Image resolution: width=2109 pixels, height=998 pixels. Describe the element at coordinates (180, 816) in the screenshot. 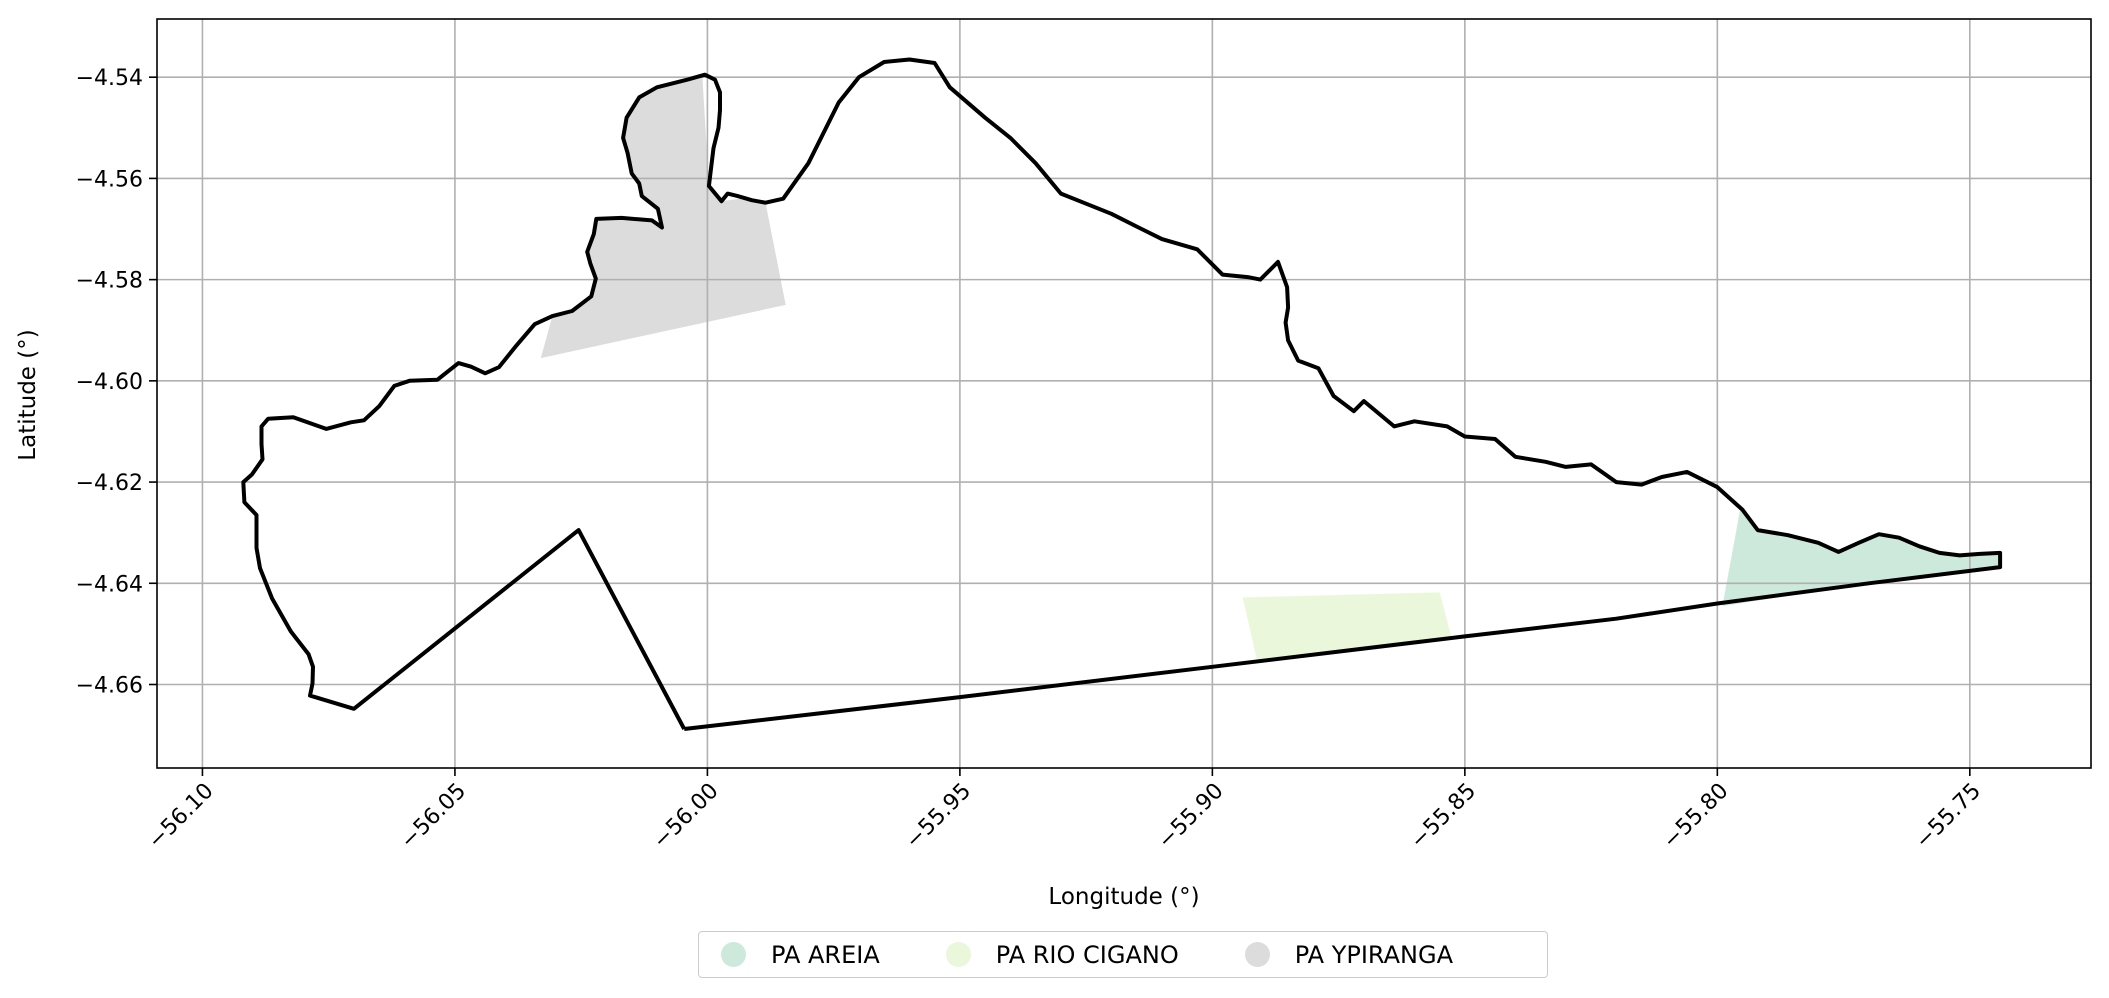

I see `x-tick-label: −56.10` at that location.